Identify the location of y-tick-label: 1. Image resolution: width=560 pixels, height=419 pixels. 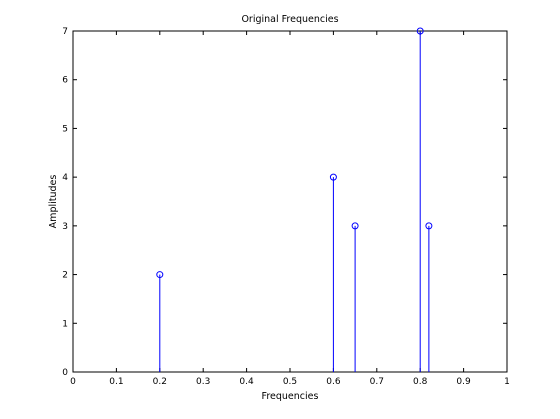
(65, 324).